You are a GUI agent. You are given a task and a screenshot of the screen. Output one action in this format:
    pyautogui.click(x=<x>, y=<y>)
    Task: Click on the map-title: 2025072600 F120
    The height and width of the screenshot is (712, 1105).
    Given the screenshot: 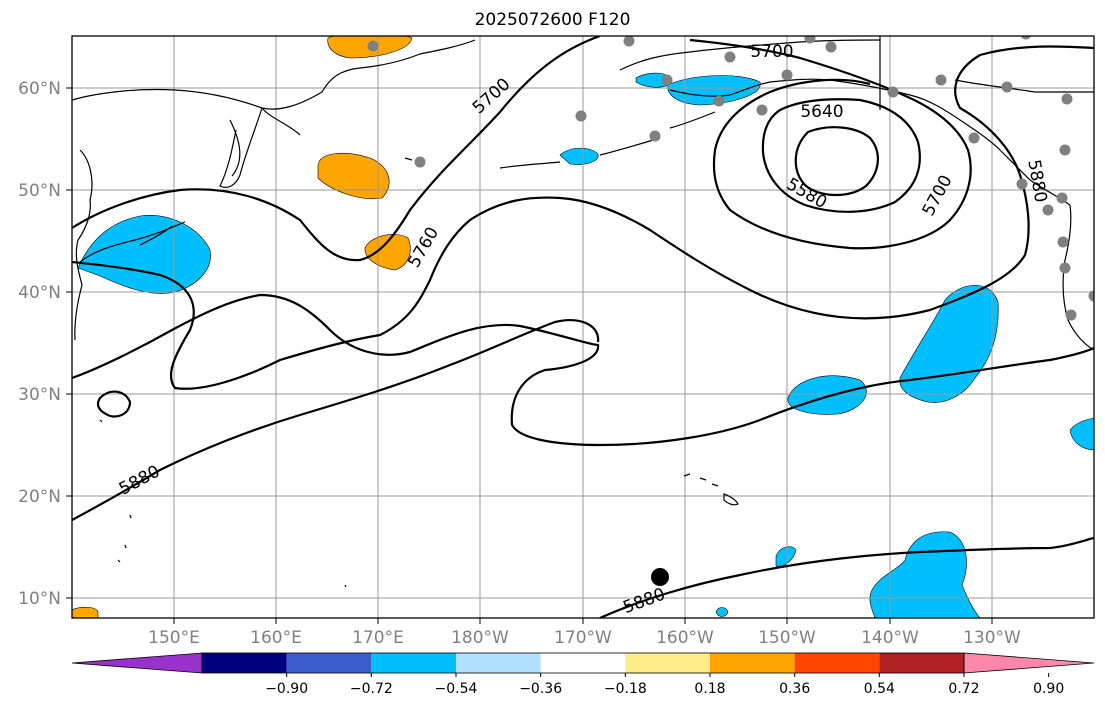 What is the action you would take?
    pyautogui.click(x=552, y=20)
    